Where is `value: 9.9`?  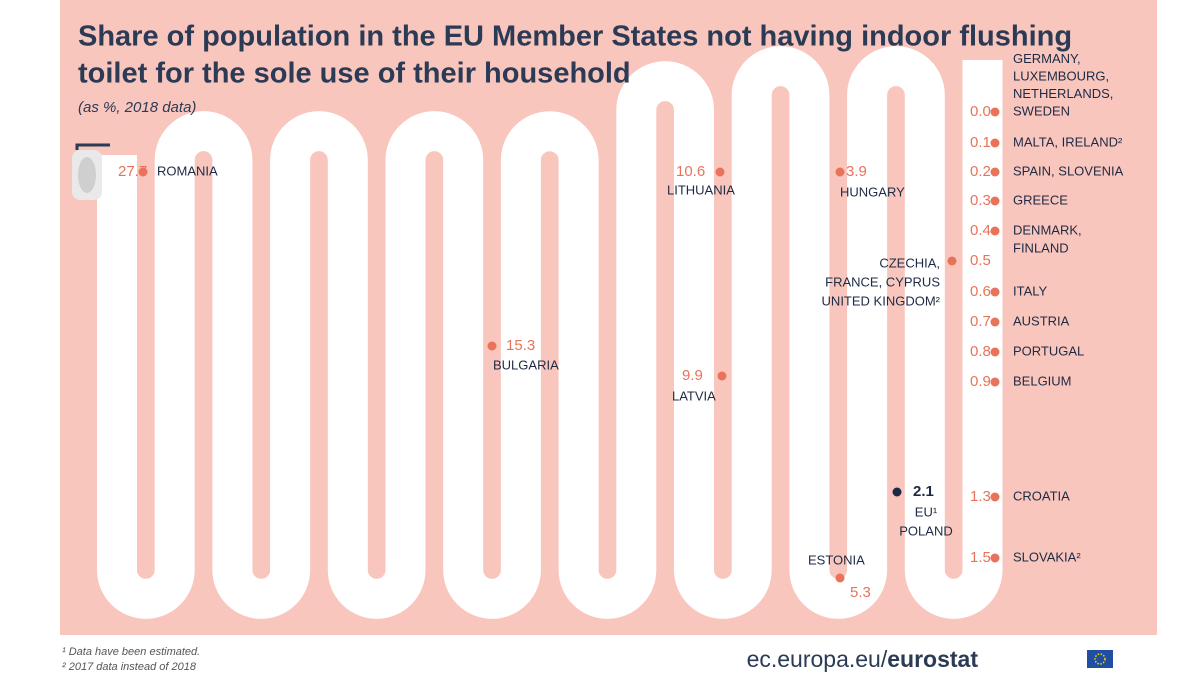 value: 9.9 is located at coordinates (692, 375).